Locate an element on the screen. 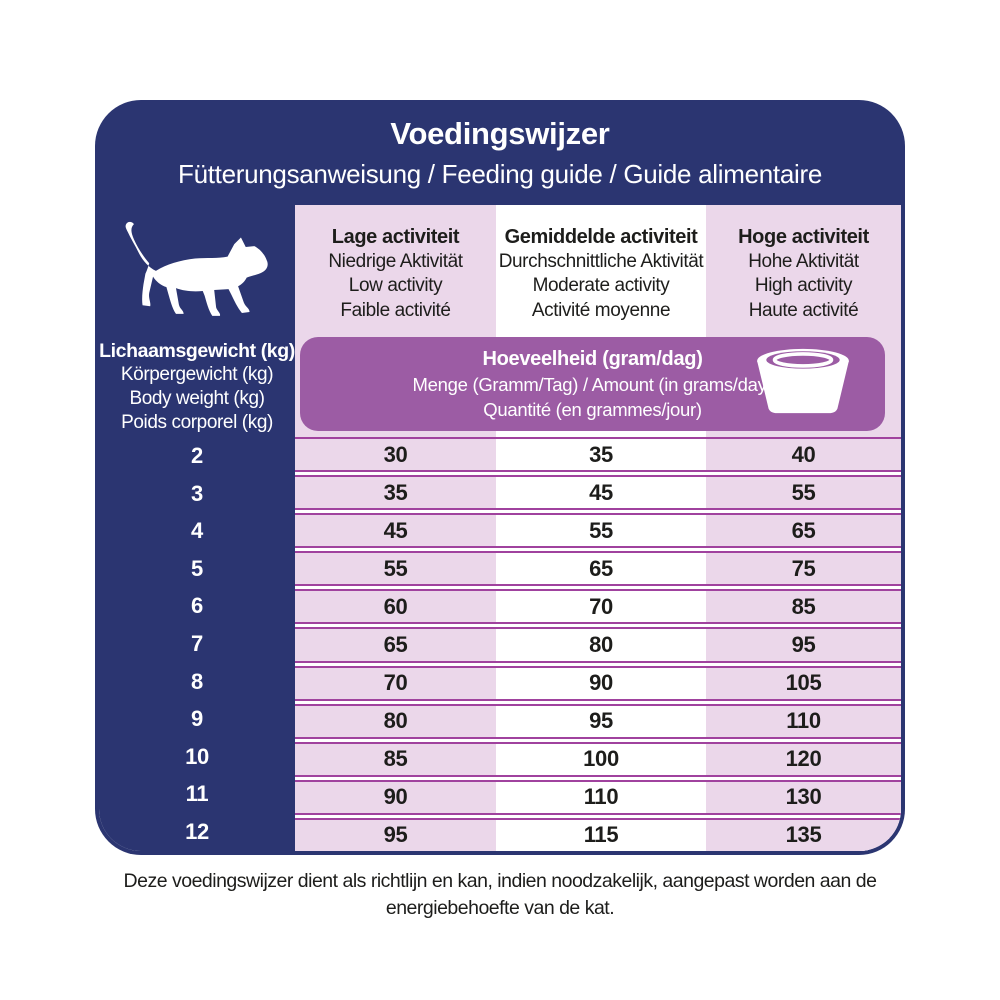 The image size is (1000, 1000). moderate-activity-nl: Gemiddelde activiteit is located at coordinates (601, 237).